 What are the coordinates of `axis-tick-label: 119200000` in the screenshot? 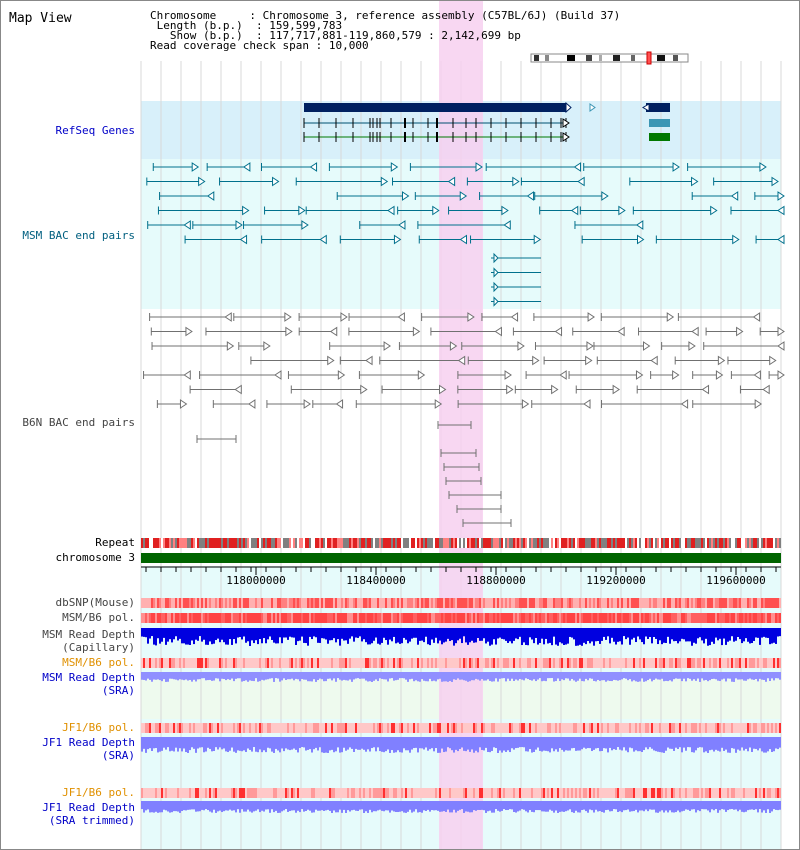 It's located at (616, 580).